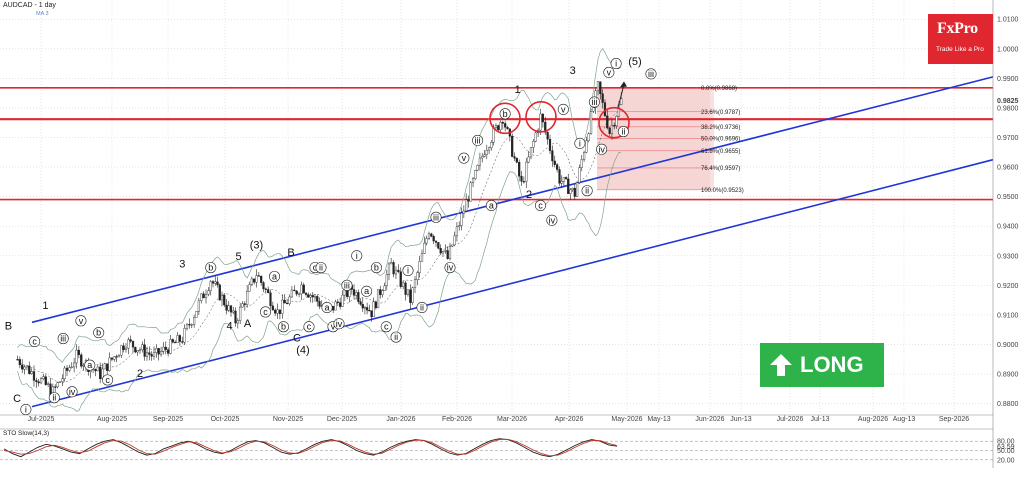 The width and height of the screenshot is (1024, 479). I want to click on wave-label: 3, so click(573, 71).